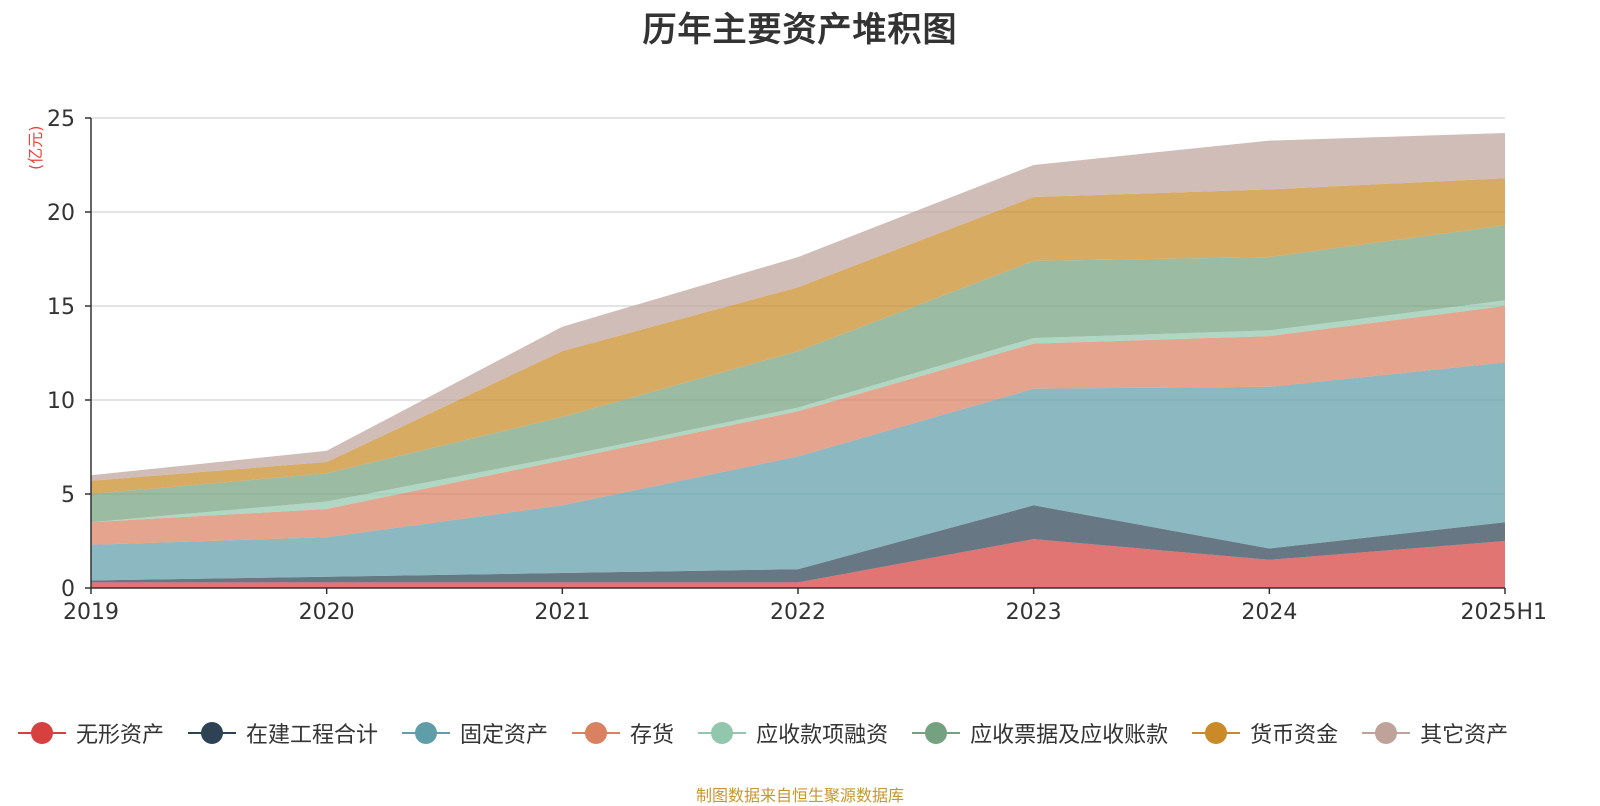 The width and height of the screenshot is (1600, 806). I want to click on x-tick-label: 2021, so click(562, 612).